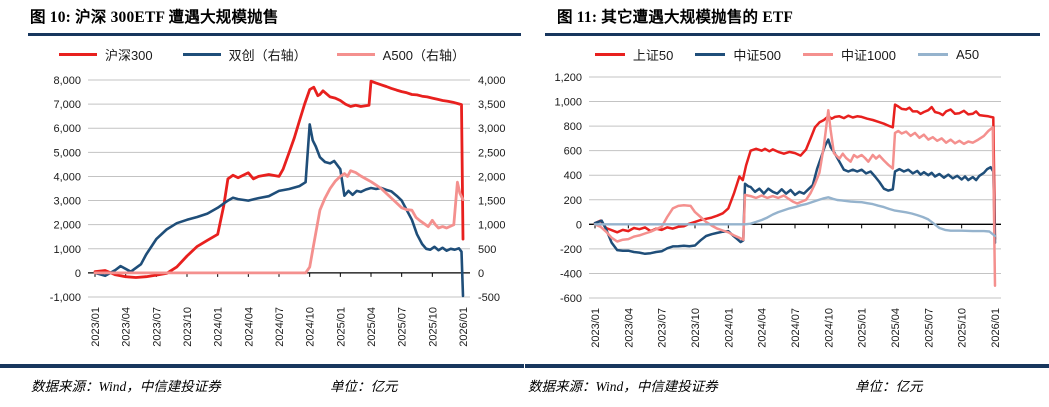 Image resolution: width=1049 pixels, height=407 pixels. I want to click on y-axis-label: 4,000, so click(67, 177).